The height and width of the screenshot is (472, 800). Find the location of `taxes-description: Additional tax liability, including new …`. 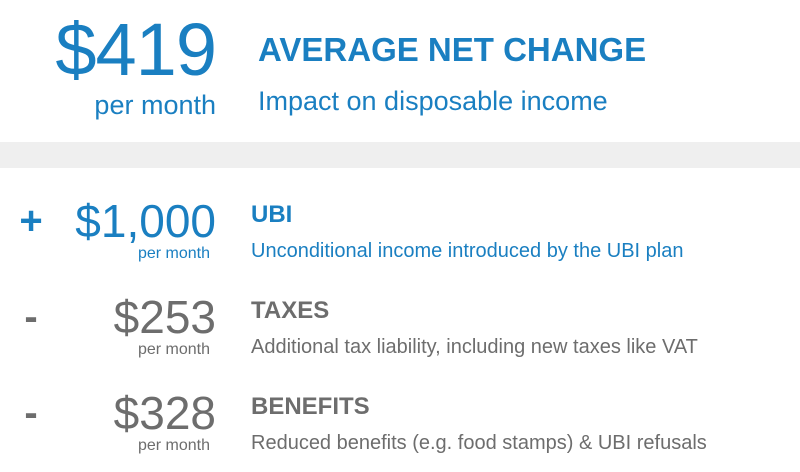

taxes-description: Additional tax liability, including new … is located at coordinates (474, 347).